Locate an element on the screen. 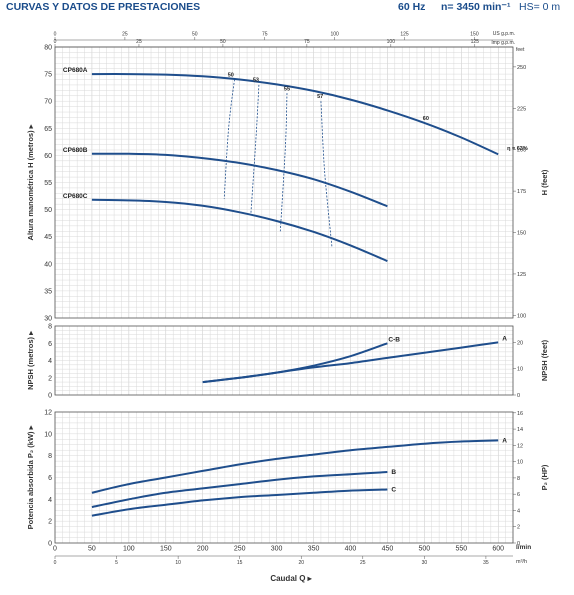  bottom-tick-label-m3h: 25 is located at coordinates (363, 563).